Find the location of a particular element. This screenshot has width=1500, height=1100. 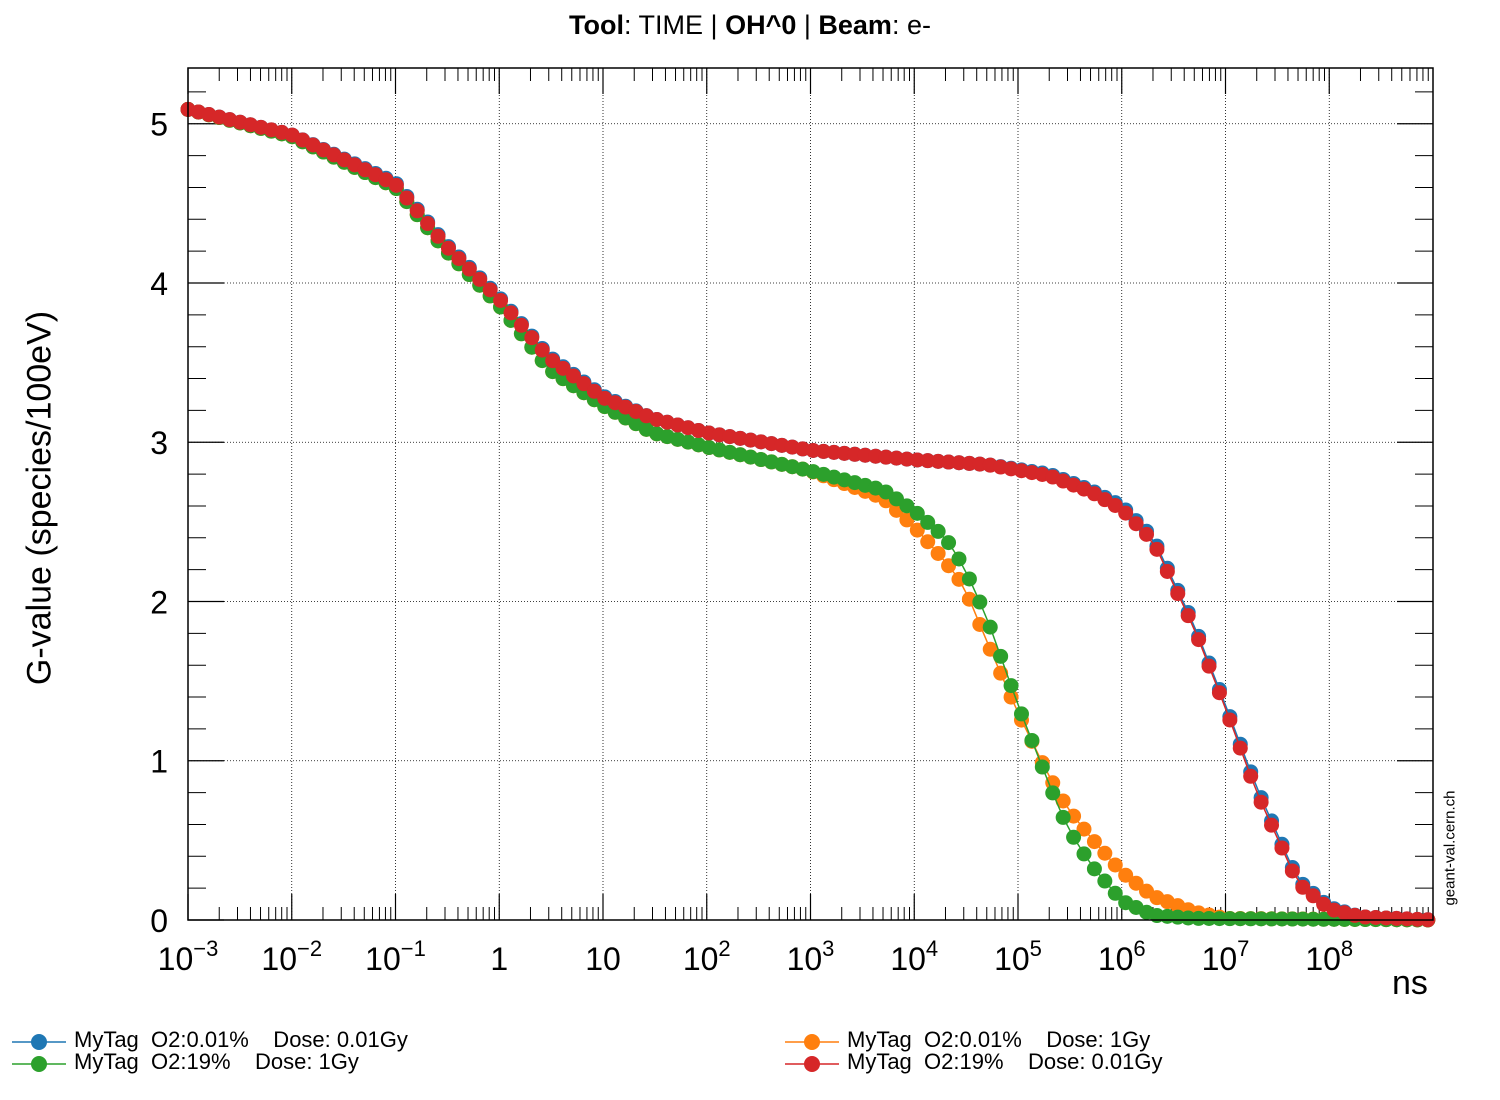

x-tick-label: 10² is located at coordinates (707, 956).